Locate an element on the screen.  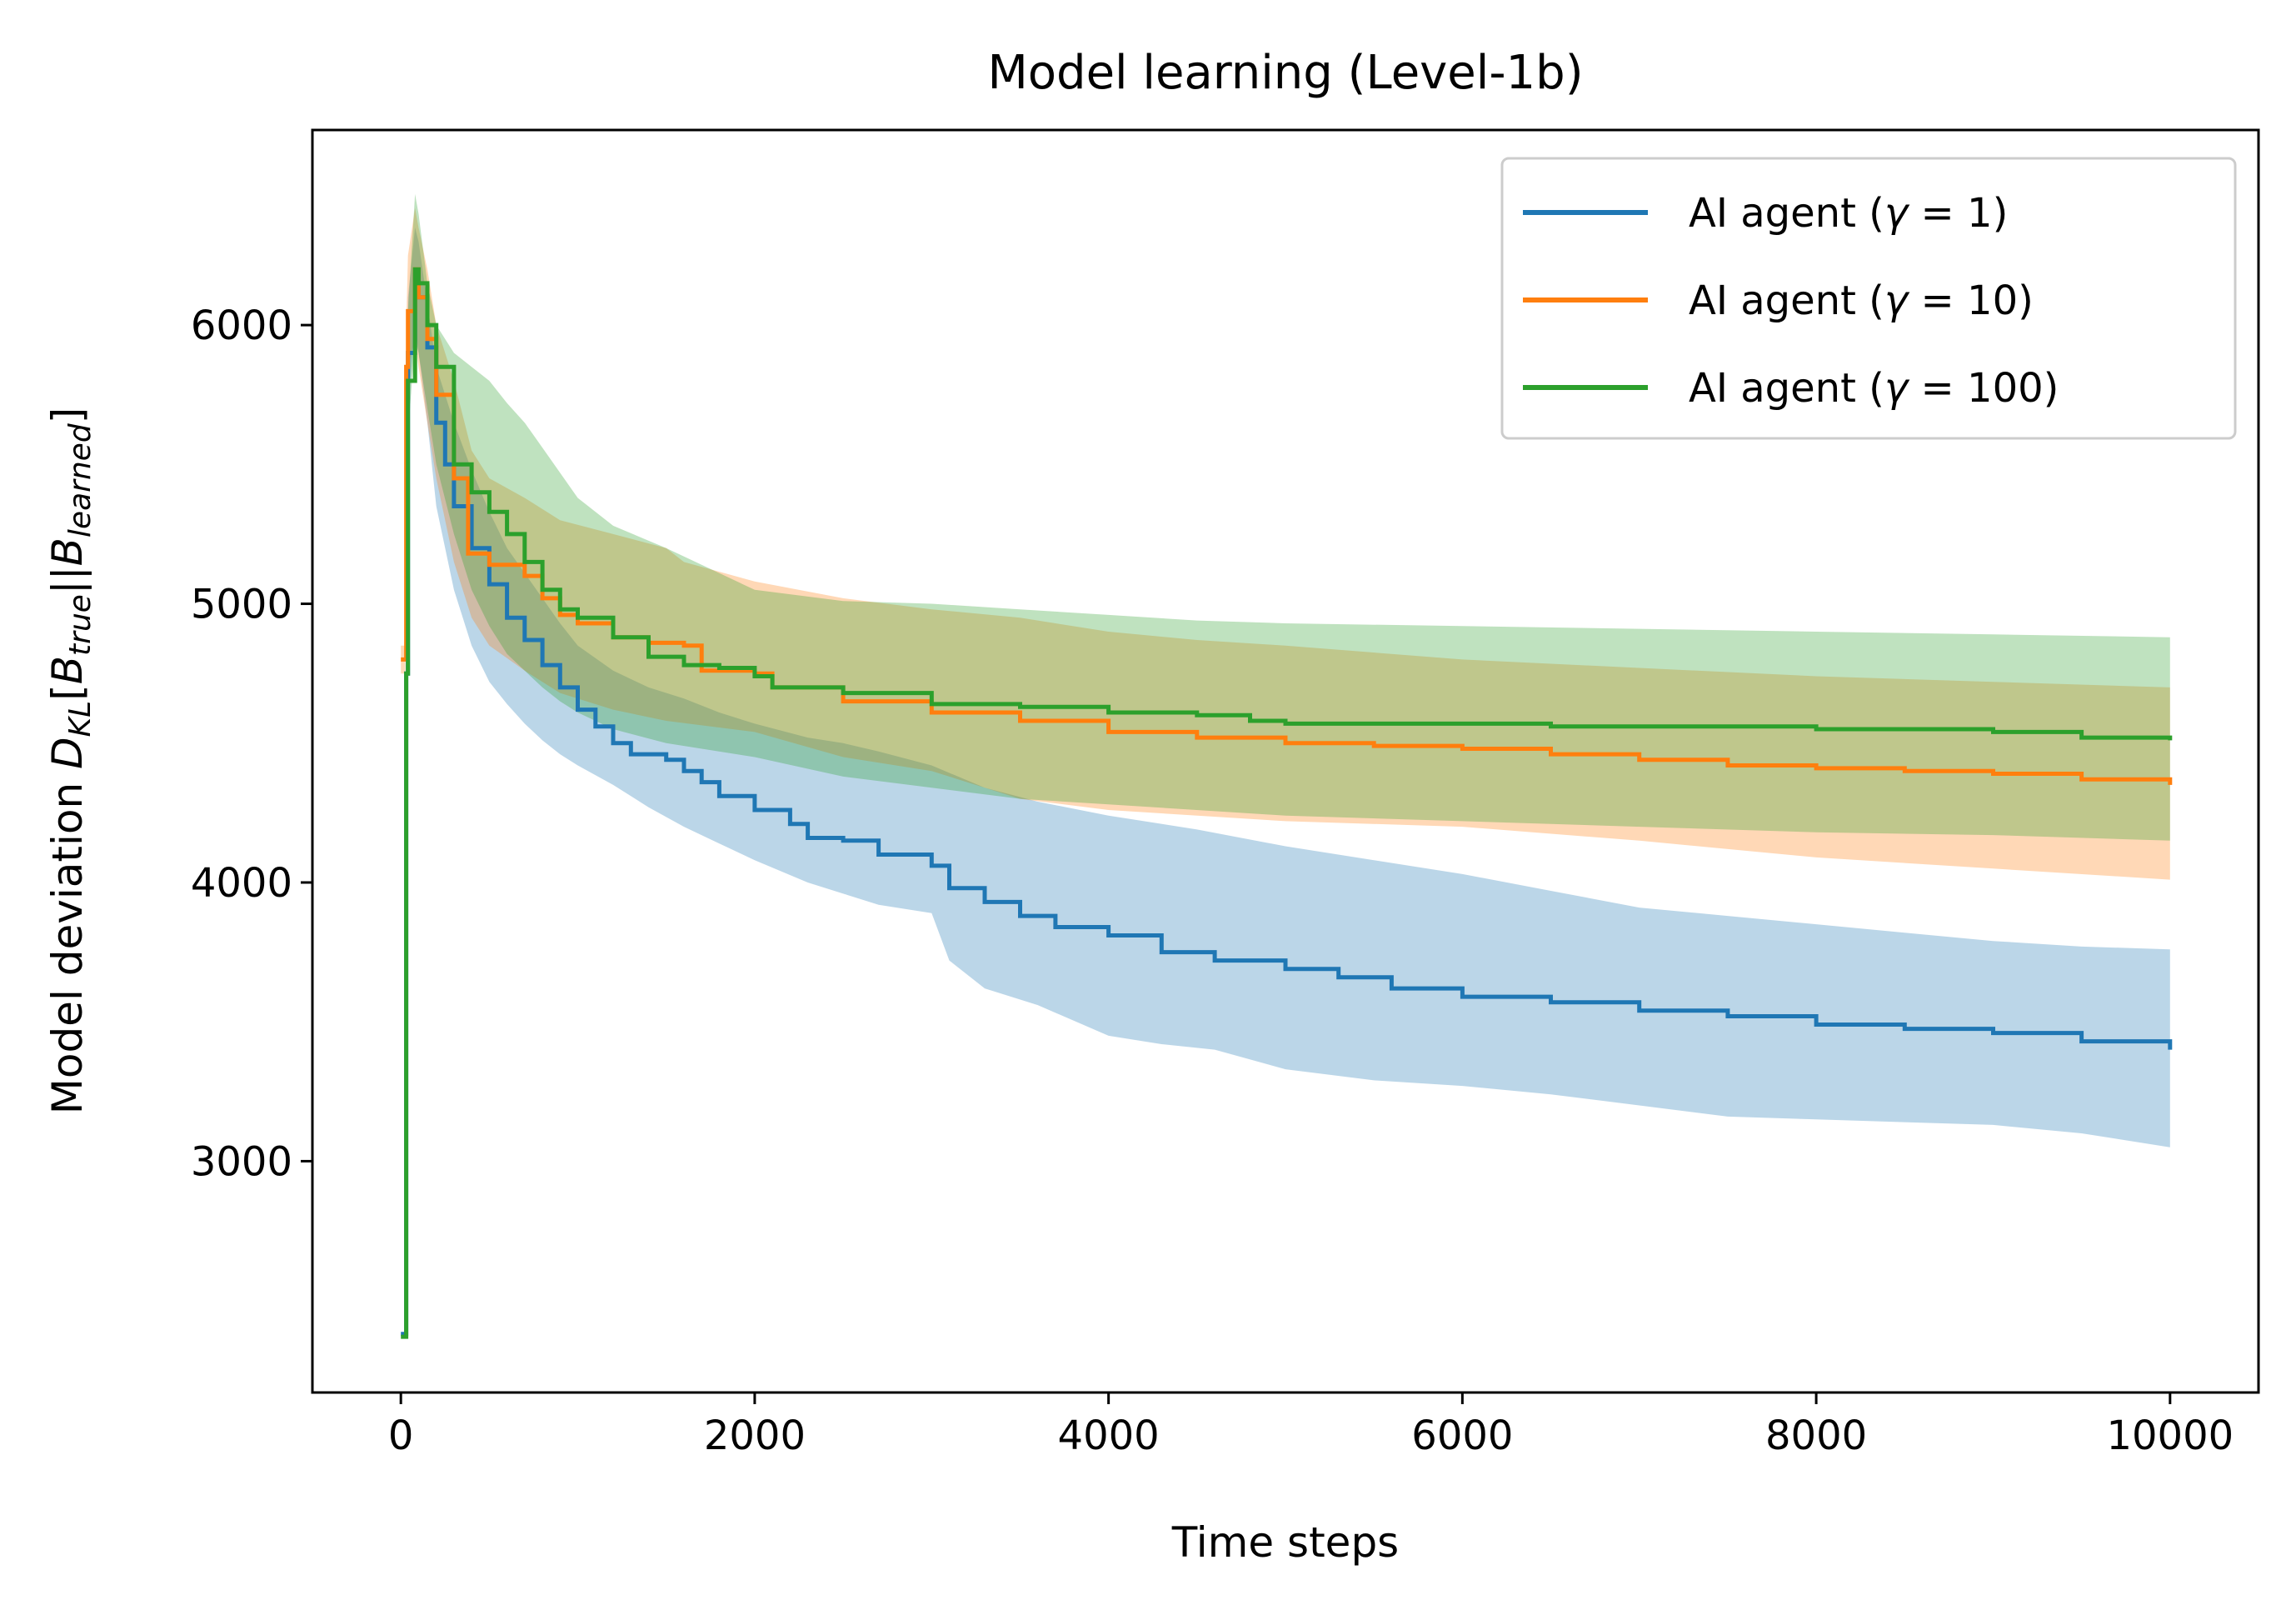
legend-box is located at coordinates (1868, 298).